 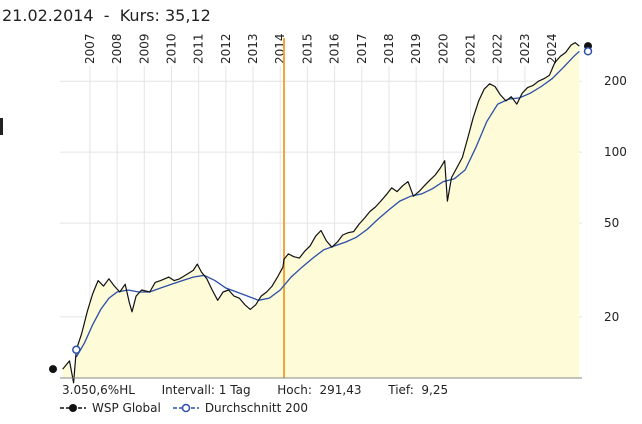 I want to click on legend-item-durchschnitt-200: Durchschnitt 200, so click(x=240, y=408).